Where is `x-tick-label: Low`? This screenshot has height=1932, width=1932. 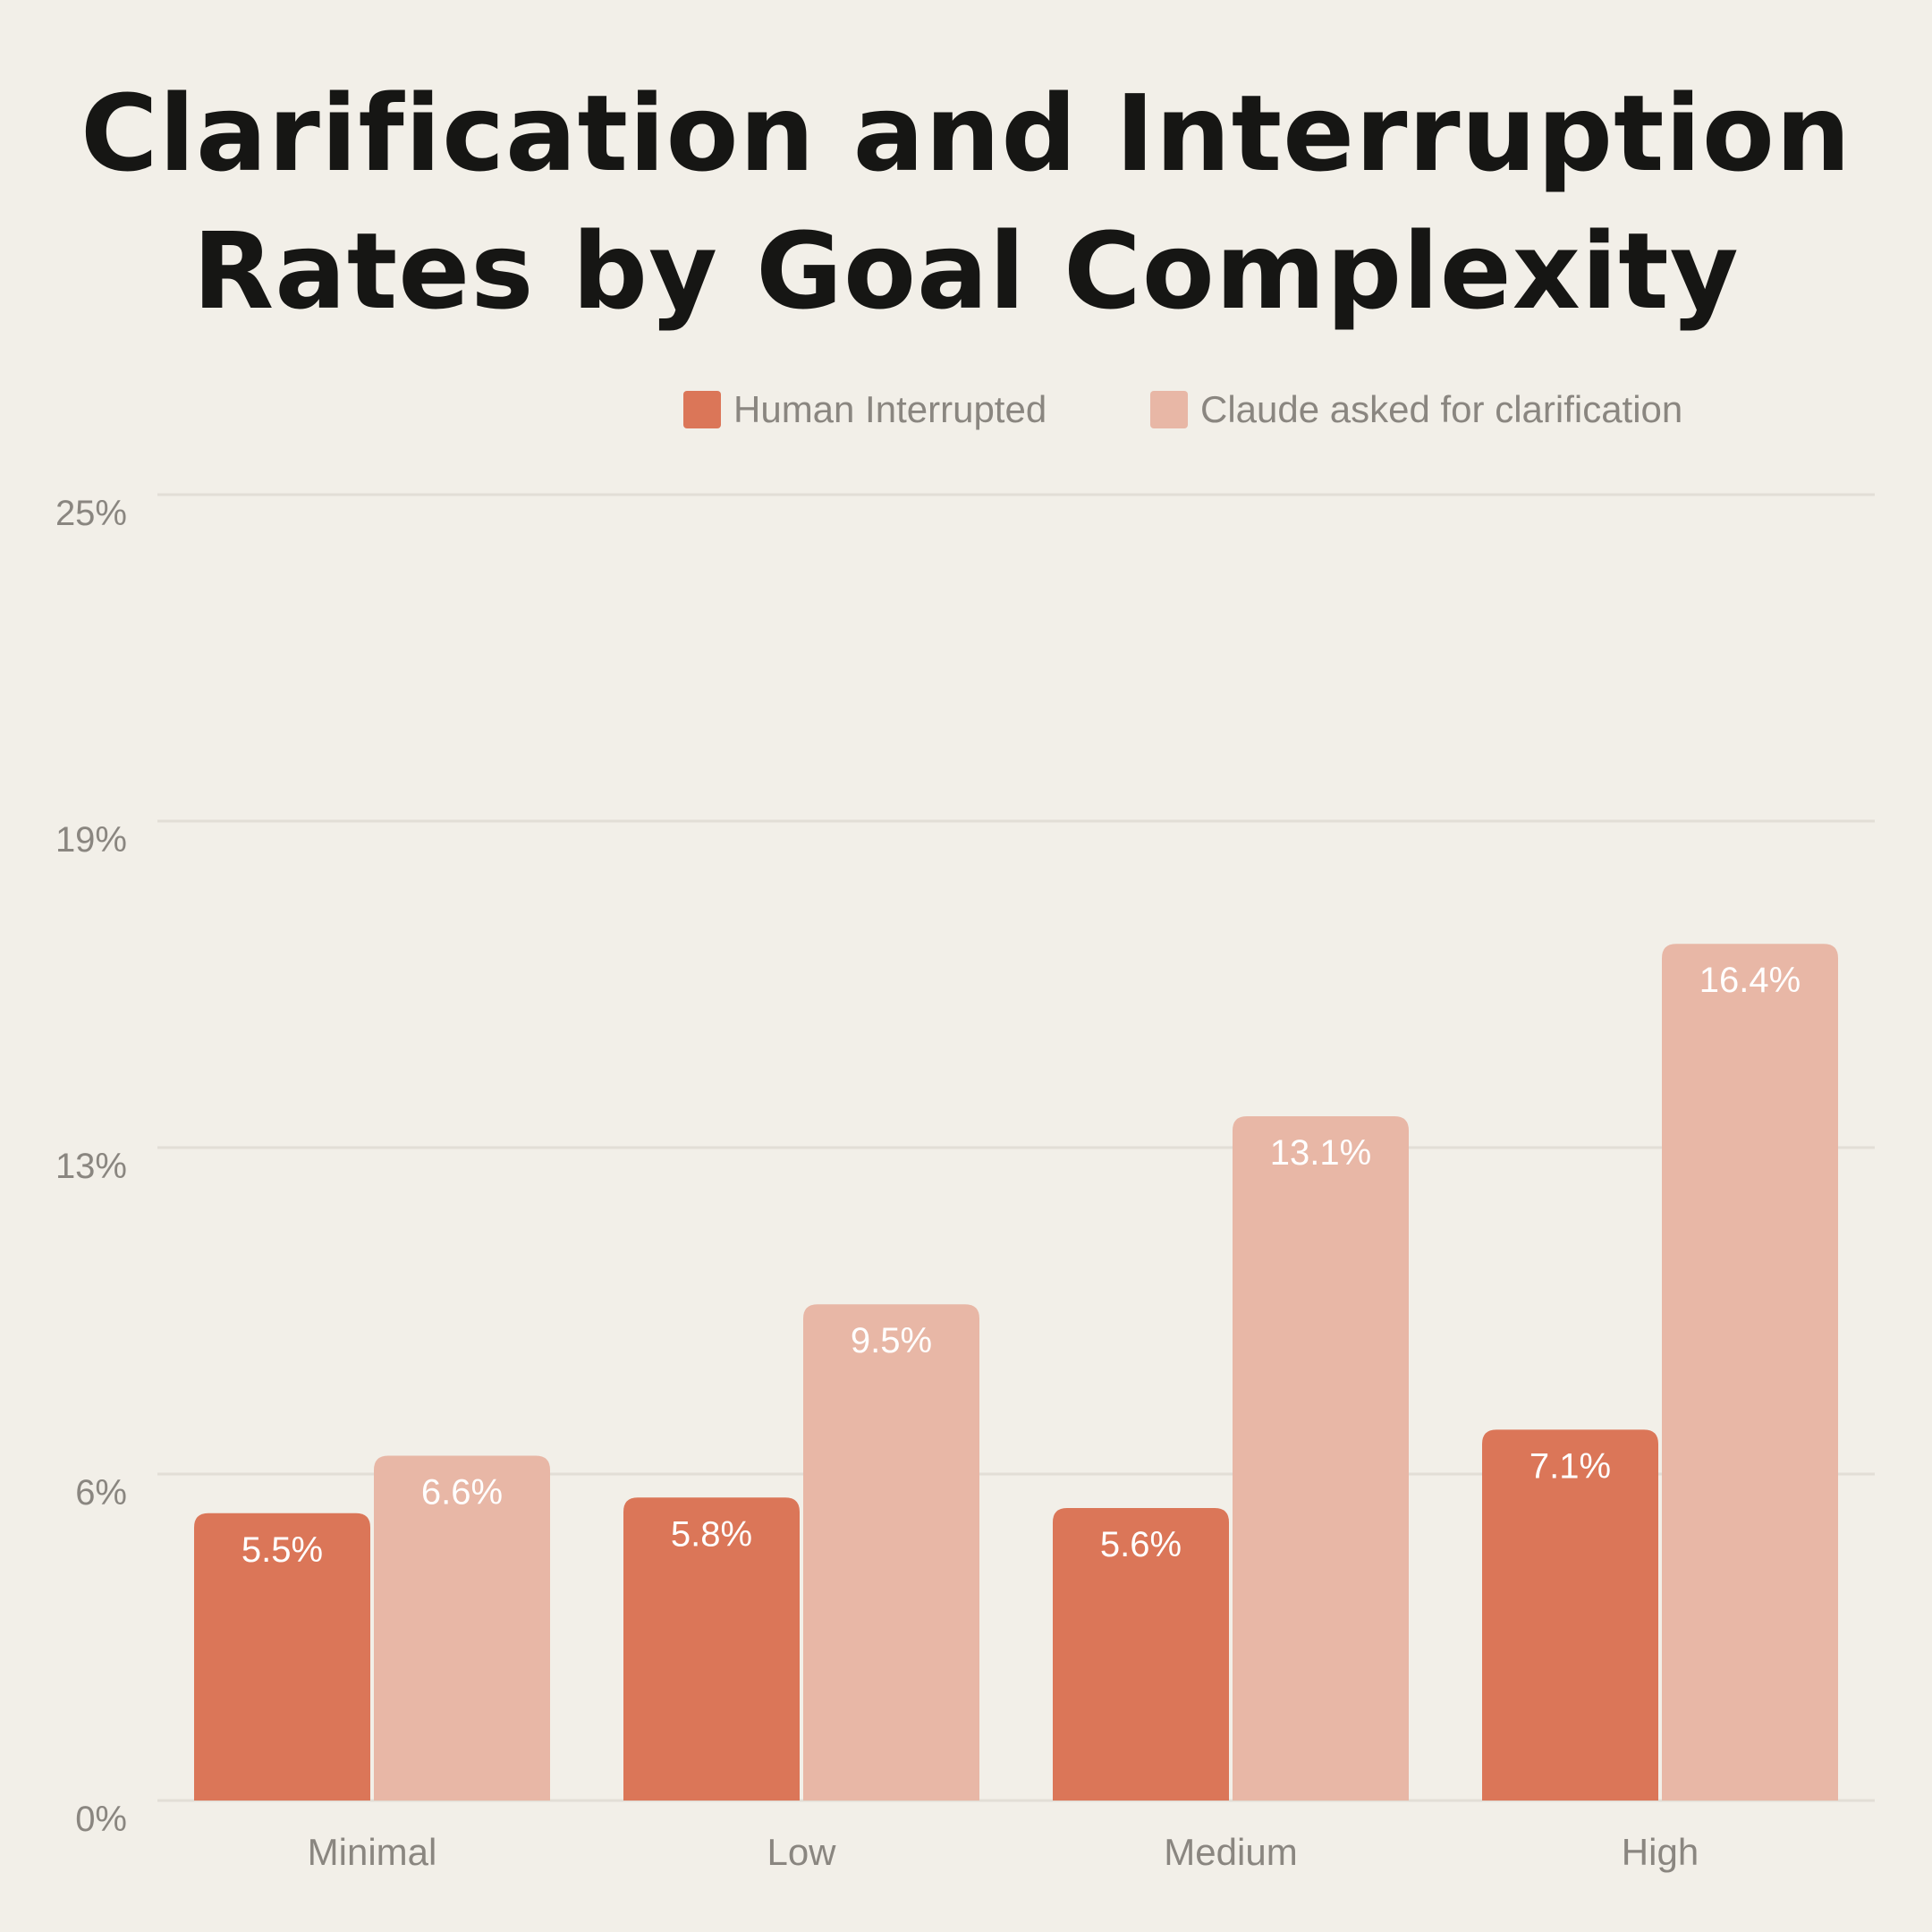 x-tick-label: Low is located at coordinates (801, 1852).